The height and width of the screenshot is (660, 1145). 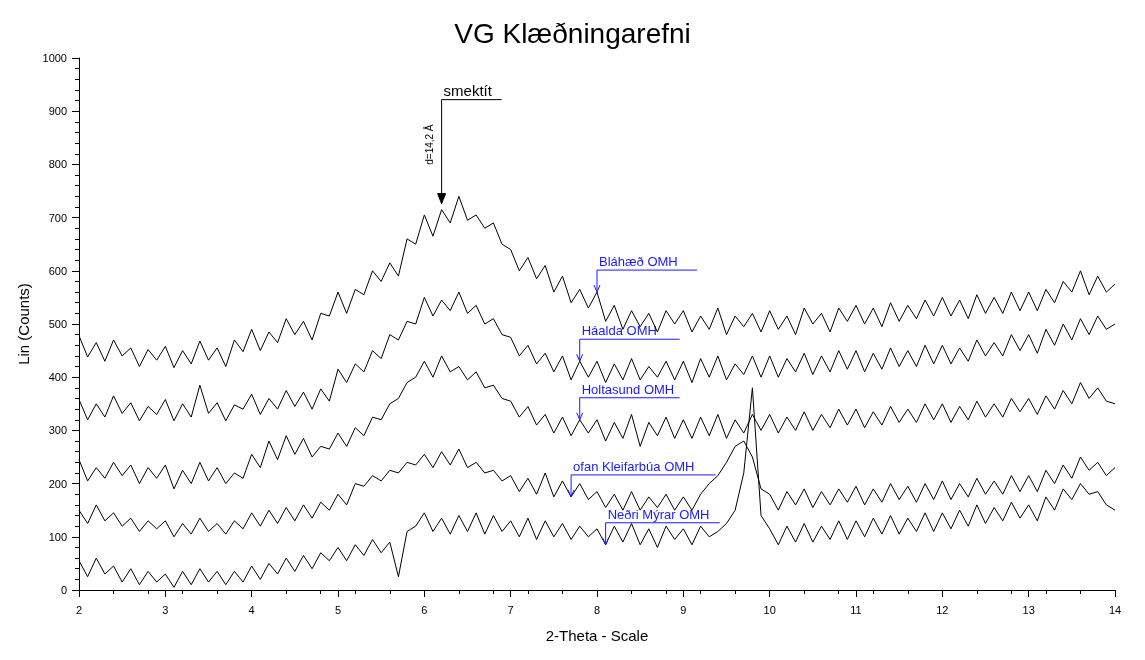 What do you see at coordinates (57, 324) in the screenshot?
I see `y-tick-label: 500` at bounding box center [57, 324].